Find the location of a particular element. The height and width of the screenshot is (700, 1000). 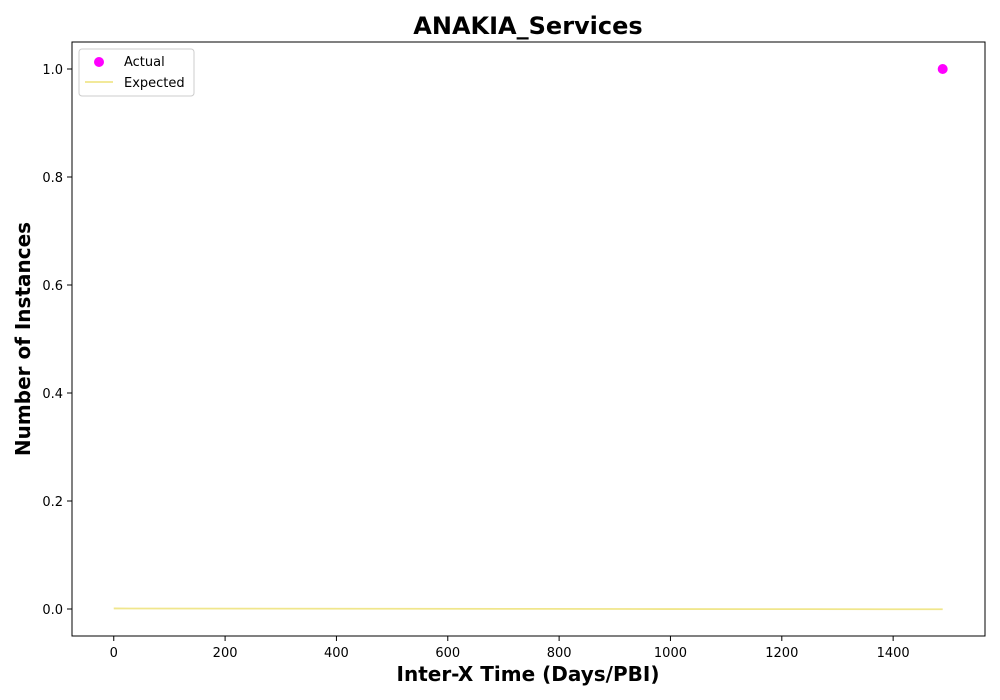

x-tick-label: 1000 is located at coordinates (670, 653).